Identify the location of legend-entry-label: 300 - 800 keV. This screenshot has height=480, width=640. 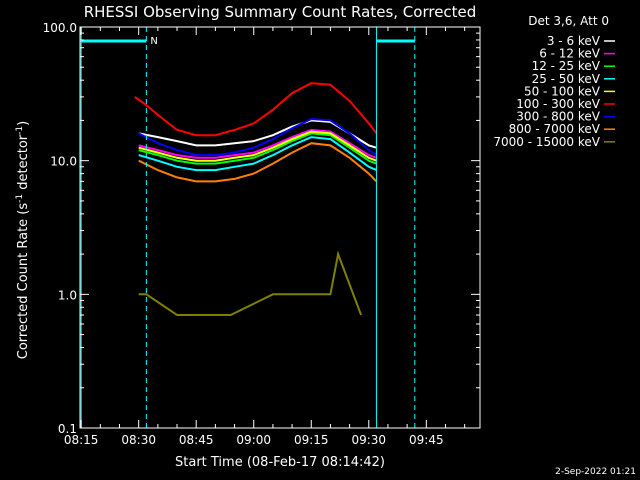
(558, 117).